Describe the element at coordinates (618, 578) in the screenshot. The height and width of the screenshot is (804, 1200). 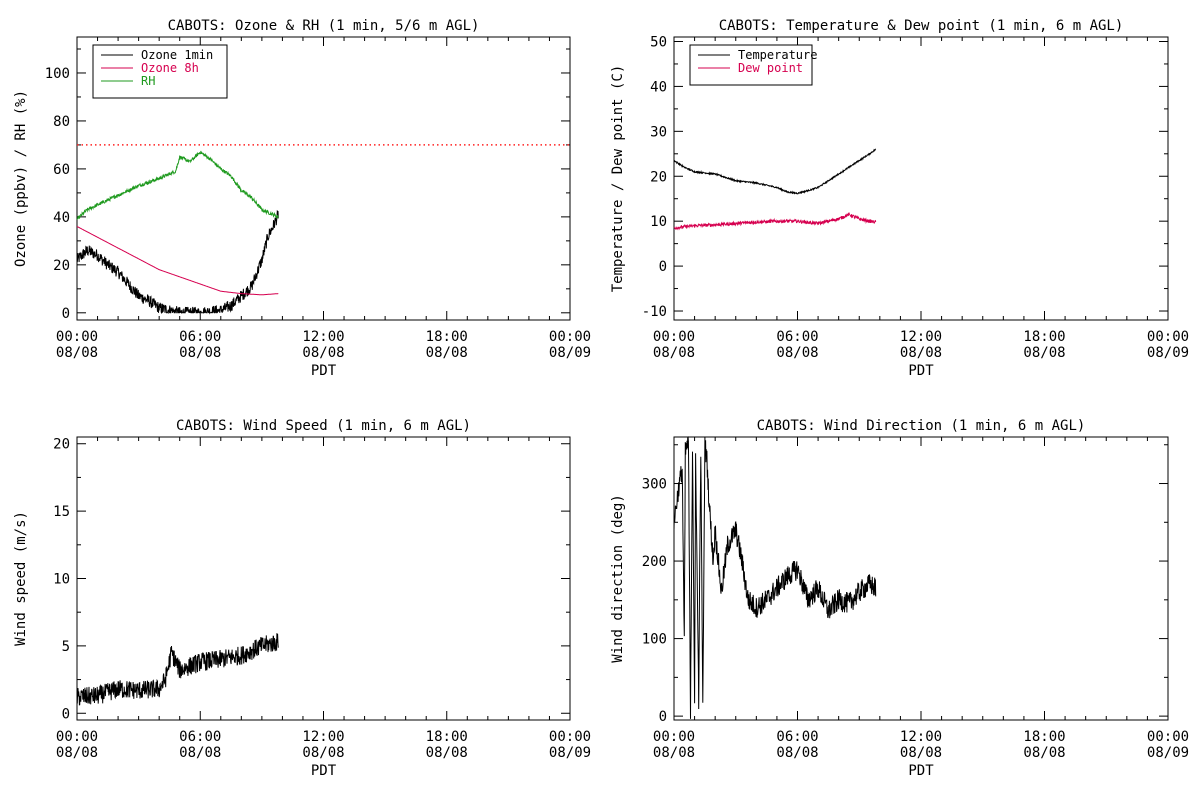
I see `y-axis-label: Wind direction (deg)` at that location.